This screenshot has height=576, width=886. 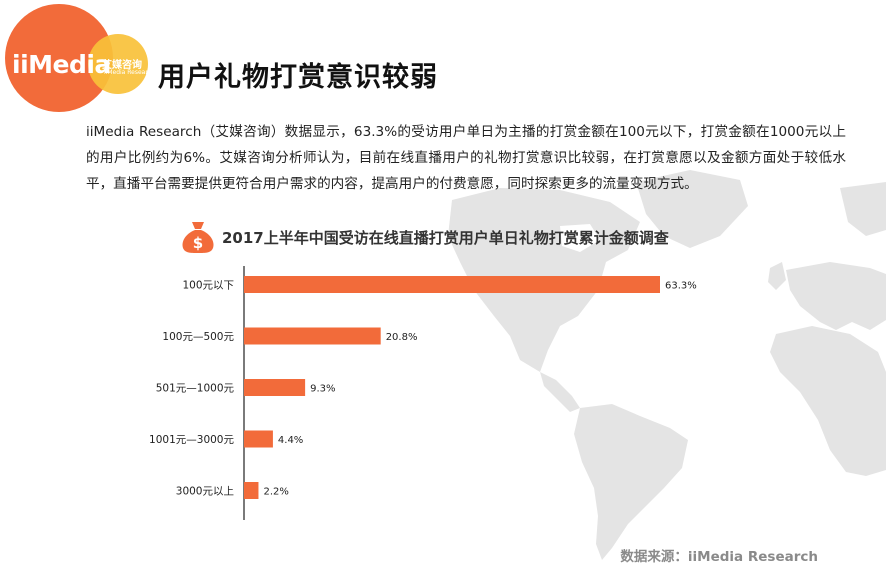 What do you see at coordinates (122, 65) in the screenshot?
I see `logo-cn-text: 艾媒咨询` at bounding box center [122, 65].